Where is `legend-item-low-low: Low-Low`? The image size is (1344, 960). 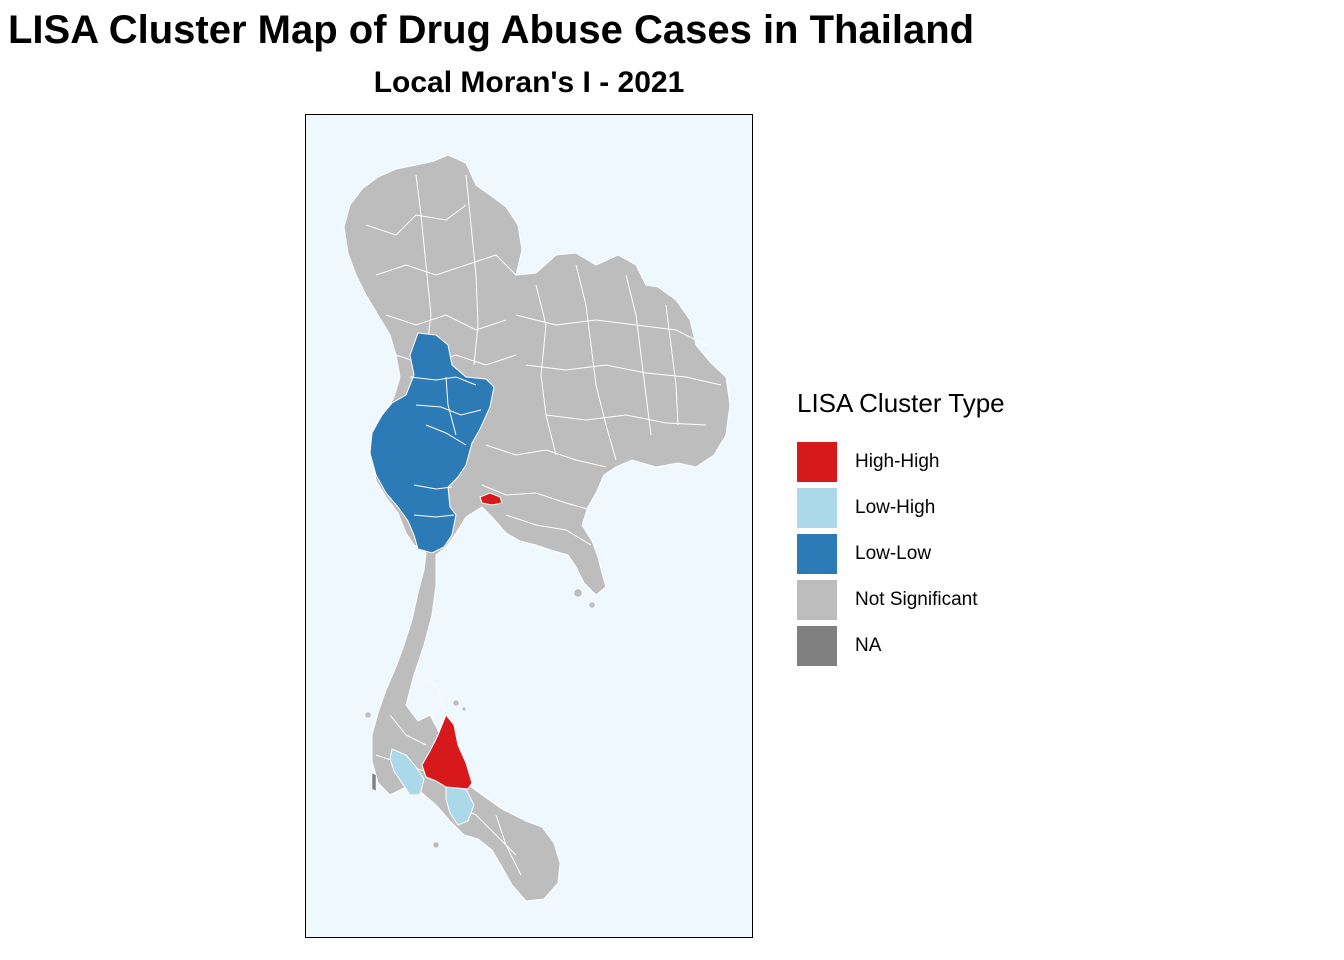
legend-item-low-low: Low-Low is located at coordinates (901, 554).